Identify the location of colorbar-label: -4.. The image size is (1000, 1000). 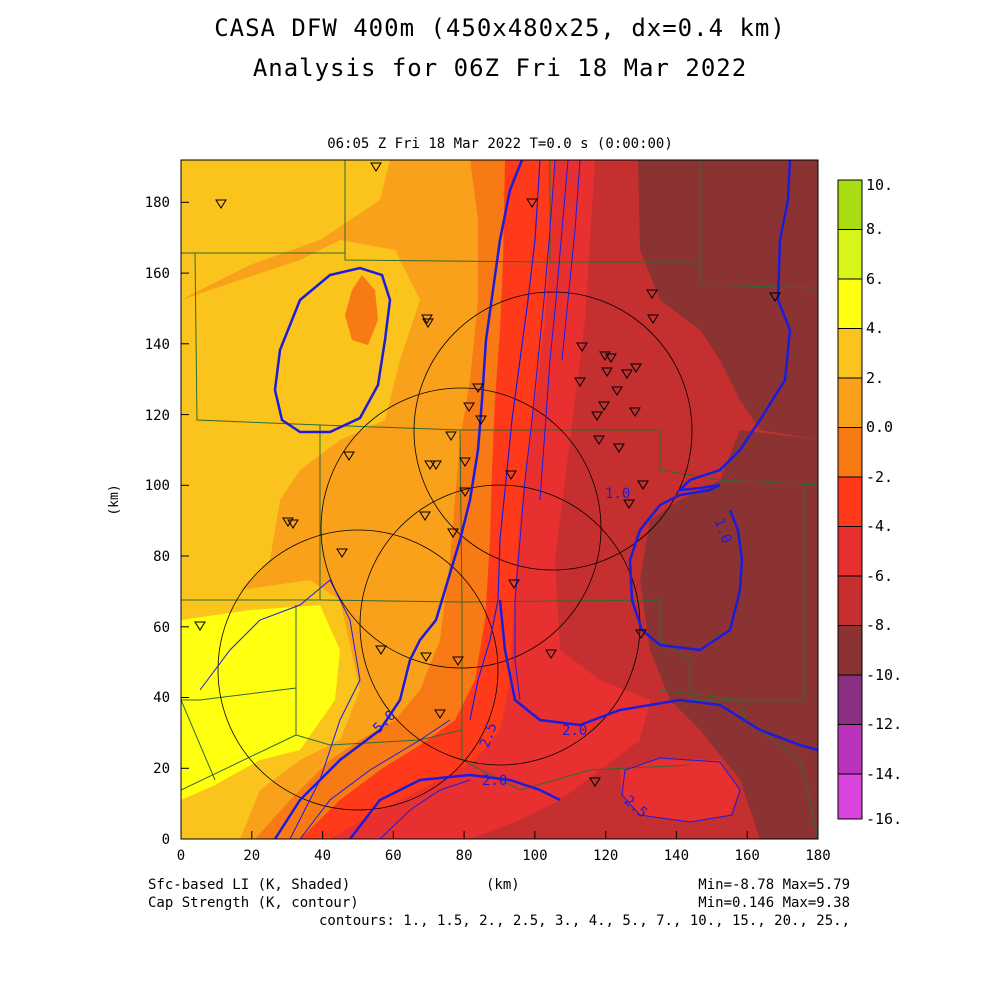
(879, 526).